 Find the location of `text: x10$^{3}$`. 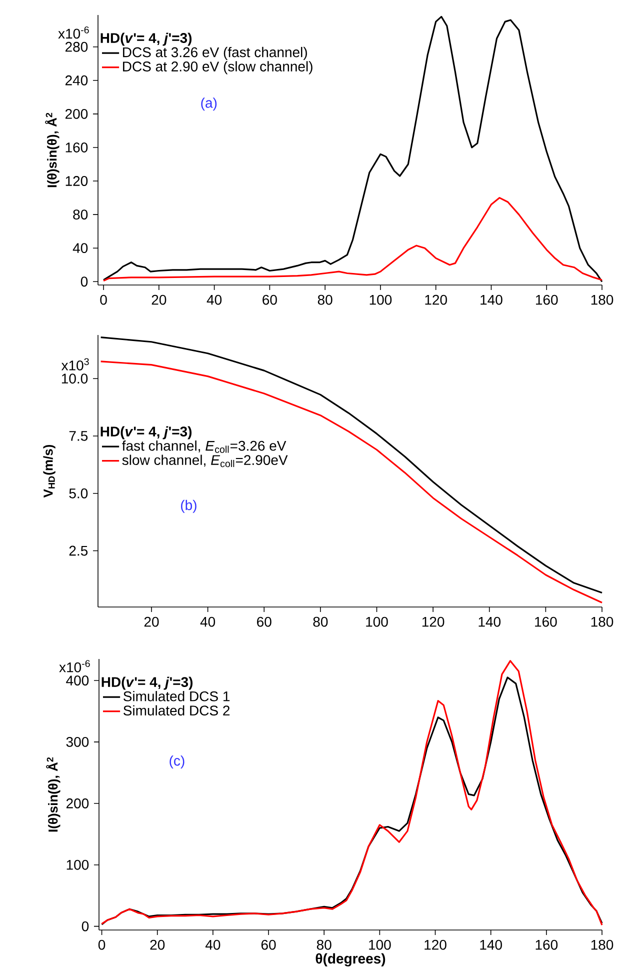

text: x10$^{3}$ is located at coordinates (75, 364).